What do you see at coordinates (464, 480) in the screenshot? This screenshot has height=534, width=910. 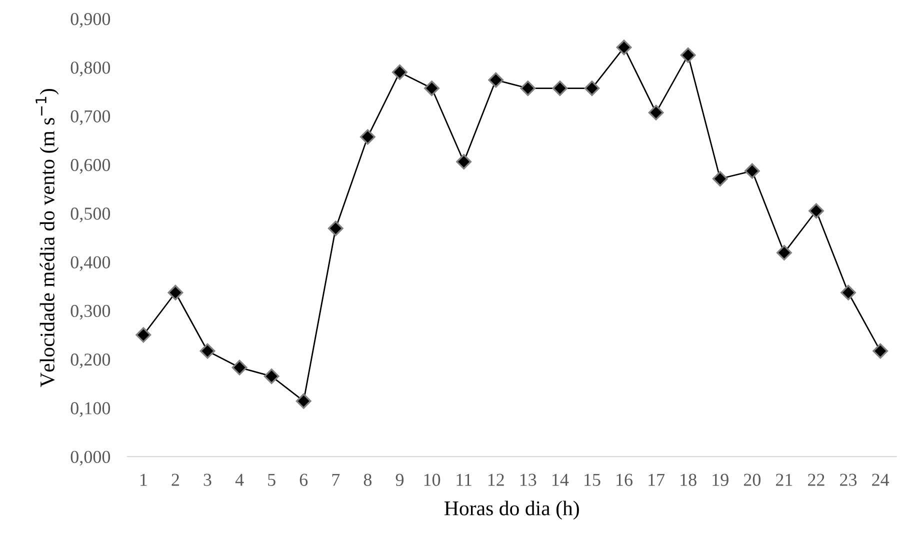 I see `x-tick-label: 11` at bounding box center [464, 480].